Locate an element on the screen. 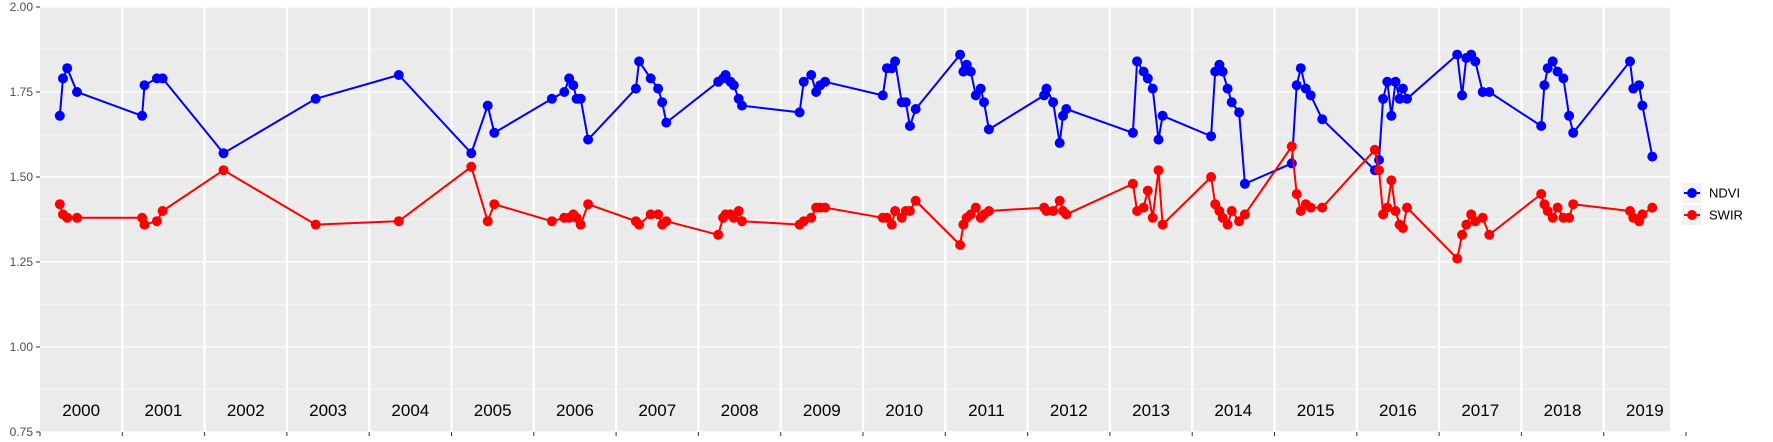  year-label: 2011 is located at coordinates (986, 410).